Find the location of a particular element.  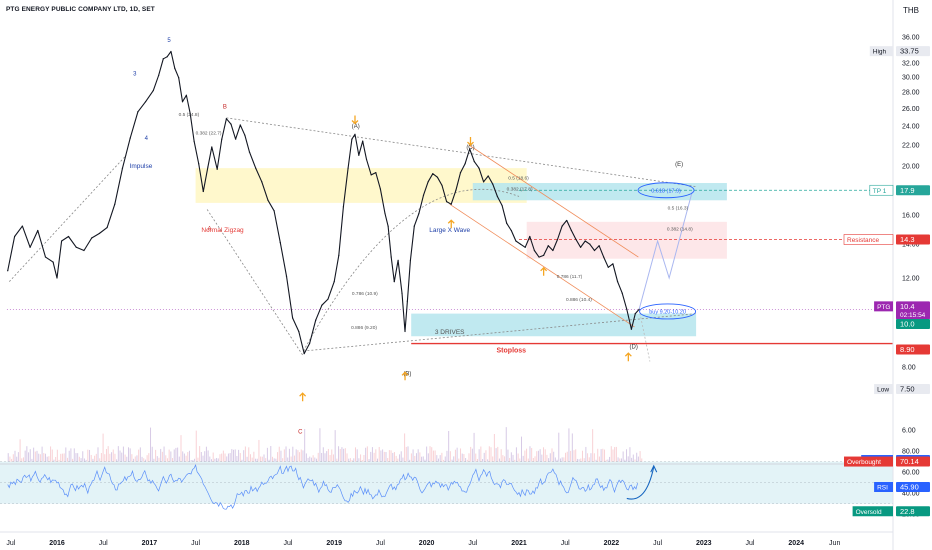

price-tick-label: 16.00 is located at coordinates (911, 215).